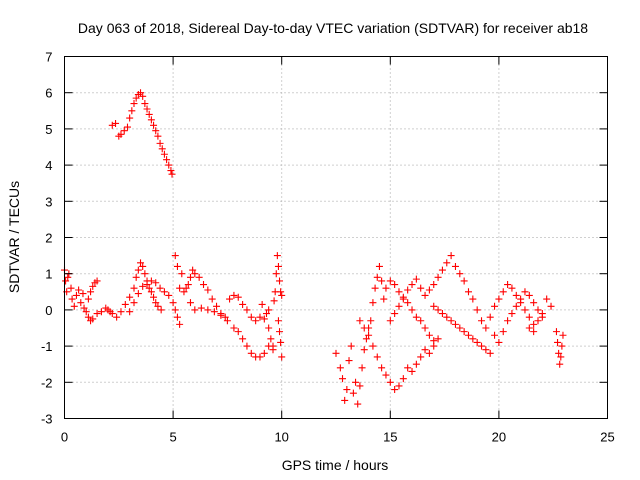 This screenshot has width=640, height=480. Describe the element at coordinates (47, 346) in the screenshot. I see `y-tick-label: -1` at that location.